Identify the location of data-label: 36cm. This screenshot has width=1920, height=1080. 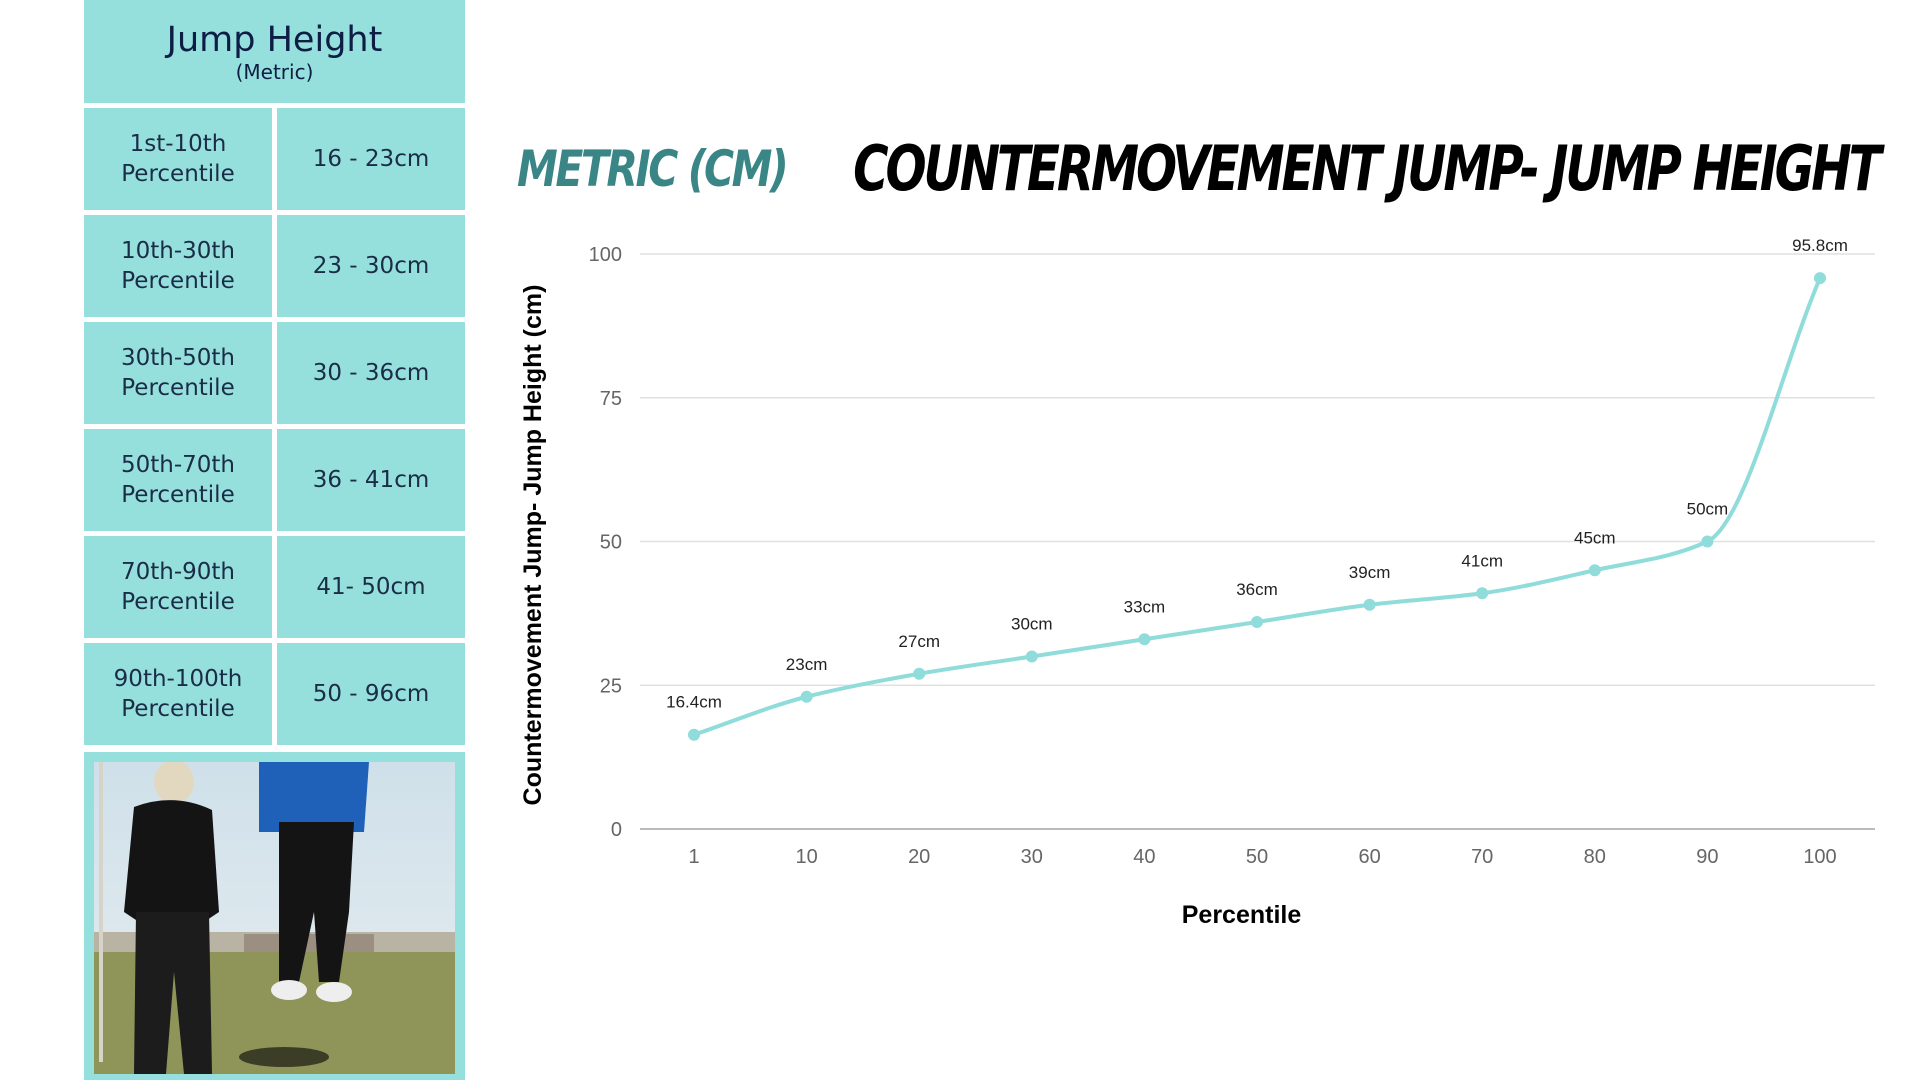
(1257, 589).